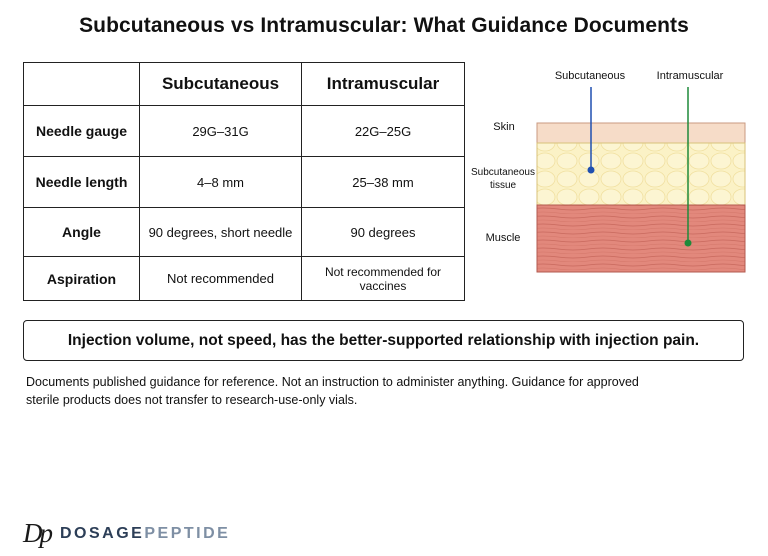 This screenshot has width=768, height=556. I want to click on intramuscular-needle-tip, so click(688, 243).